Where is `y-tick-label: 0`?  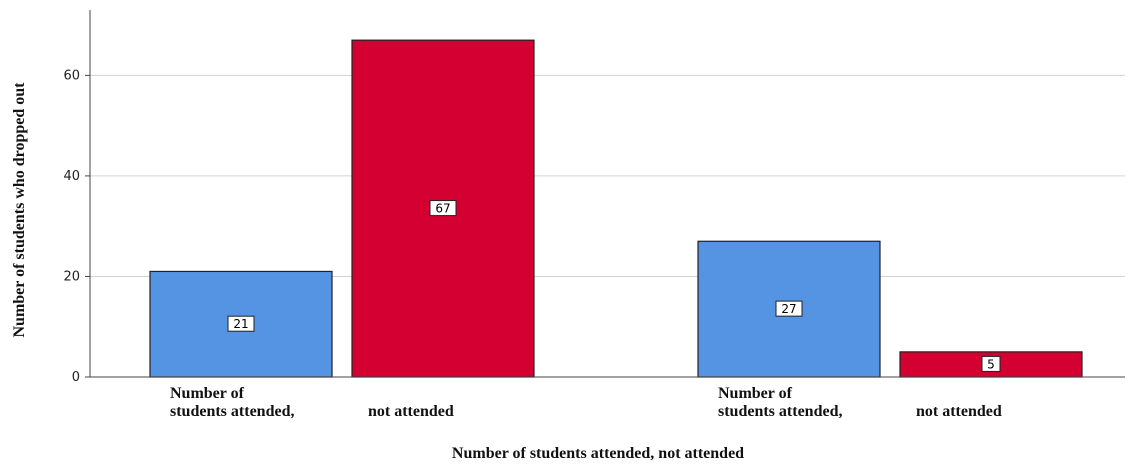
y-tick-label: 0 is located at coordinates (76, 377).